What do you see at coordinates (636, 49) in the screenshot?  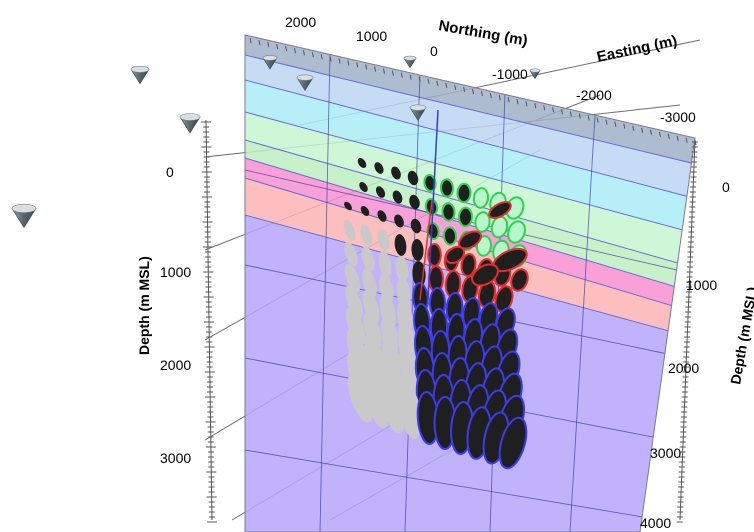 I see `easting-axis-title: Easting (m)` at bounding box center [636, 49].